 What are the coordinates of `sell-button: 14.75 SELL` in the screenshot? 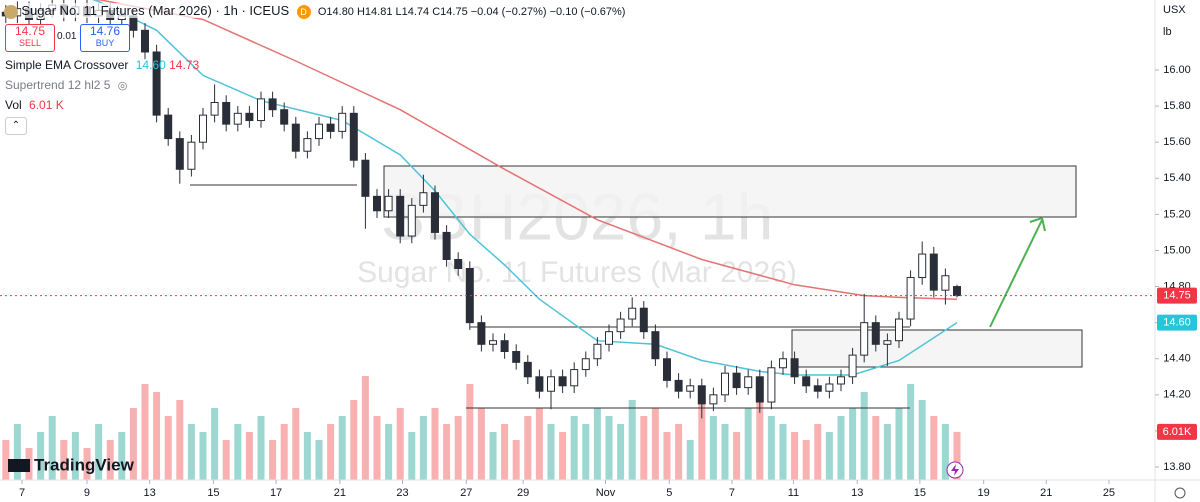 It's located at (30, 38).